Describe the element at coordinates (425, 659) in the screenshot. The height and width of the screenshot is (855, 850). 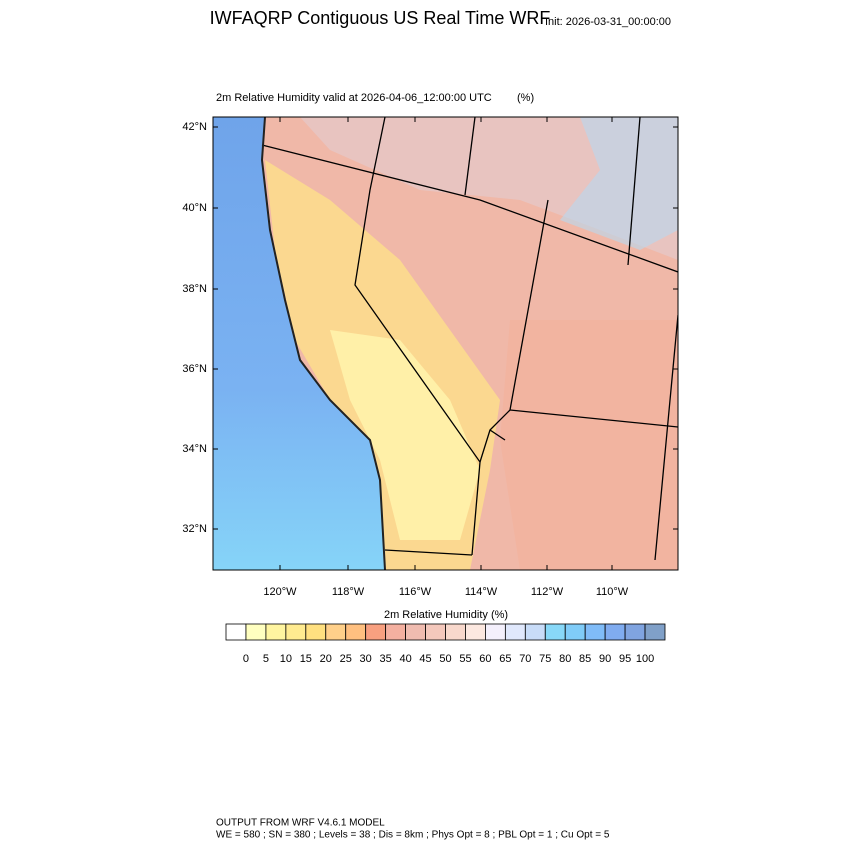
I see `colorbar-label: 45` at that location.